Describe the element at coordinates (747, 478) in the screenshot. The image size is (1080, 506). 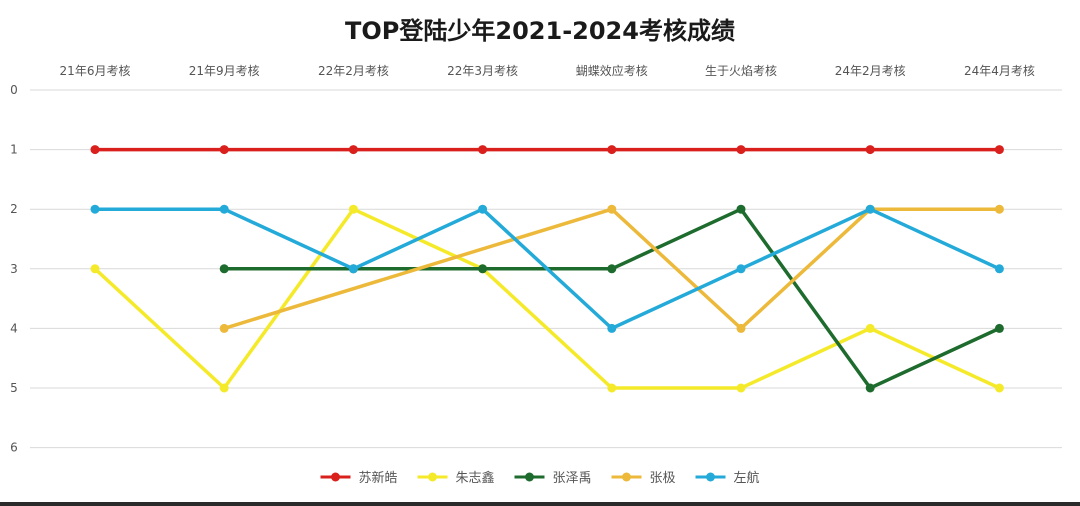
I see `legend-label: 左航` at that location.